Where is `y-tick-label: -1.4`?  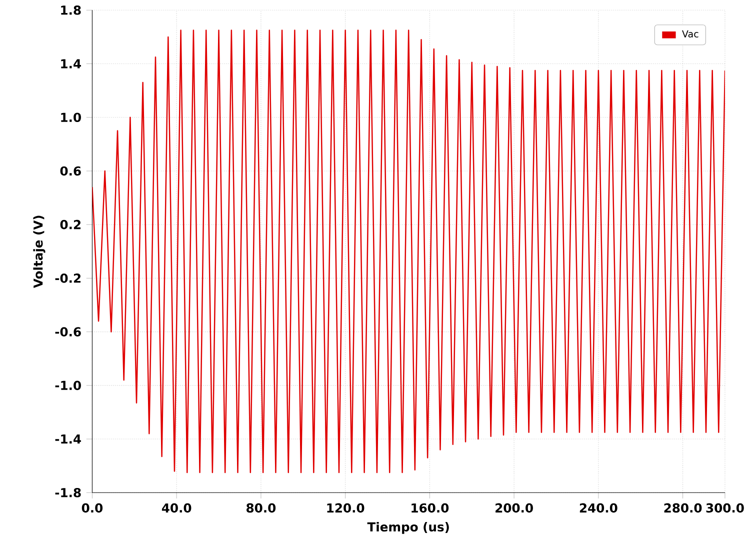
y-tick-label: -1.4 is located at coordinates (68, 439).